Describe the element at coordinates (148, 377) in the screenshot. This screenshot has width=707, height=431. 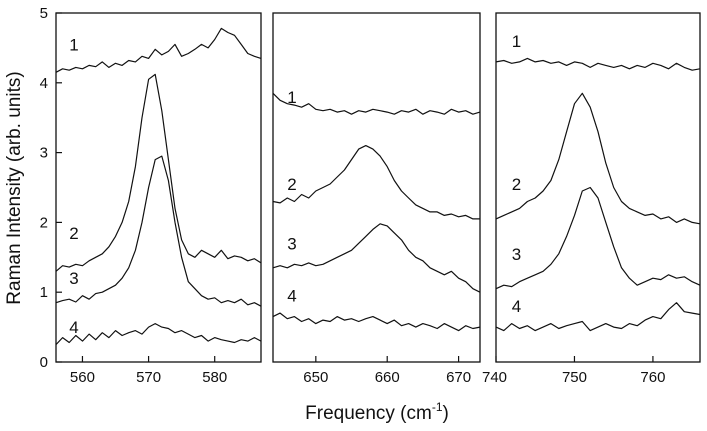
I see `x-tick-label: 570` at that location.